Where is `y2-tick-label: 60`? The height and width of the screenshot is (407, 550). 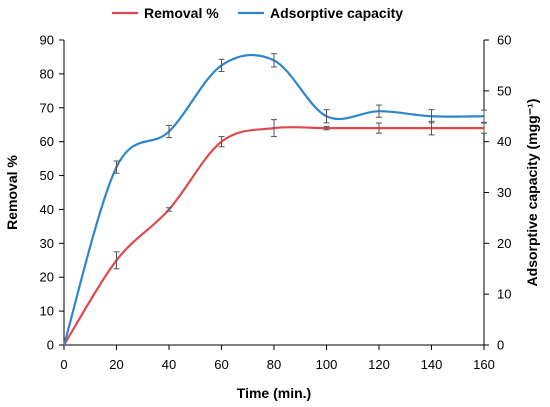 y2-tick-label: 60 is located at coordinates (504, 40).